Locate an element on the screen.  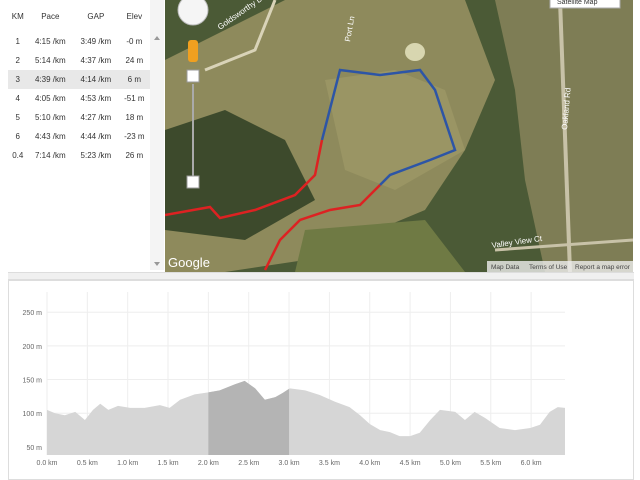
cell: 4:39 /km is located at coordinates (50, 79).